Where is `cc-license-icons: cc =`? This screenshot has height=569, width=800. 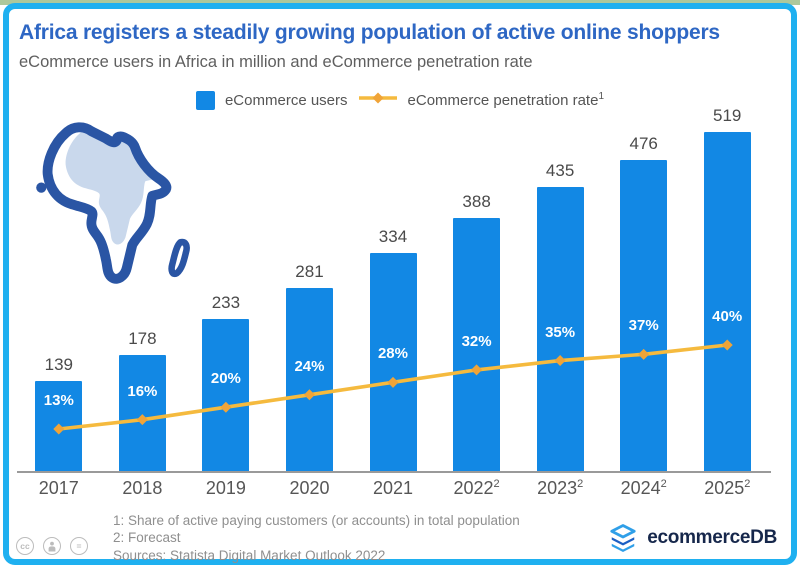 cc-license-icons: cc = is located at coordinates (52, 546).